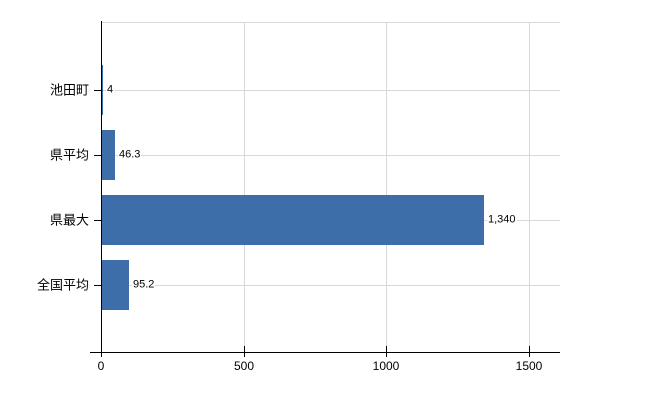 Image resolution: width=650 pixels, height=400 pixels. I want to click on category-label: 県最大, so click(69, 220).